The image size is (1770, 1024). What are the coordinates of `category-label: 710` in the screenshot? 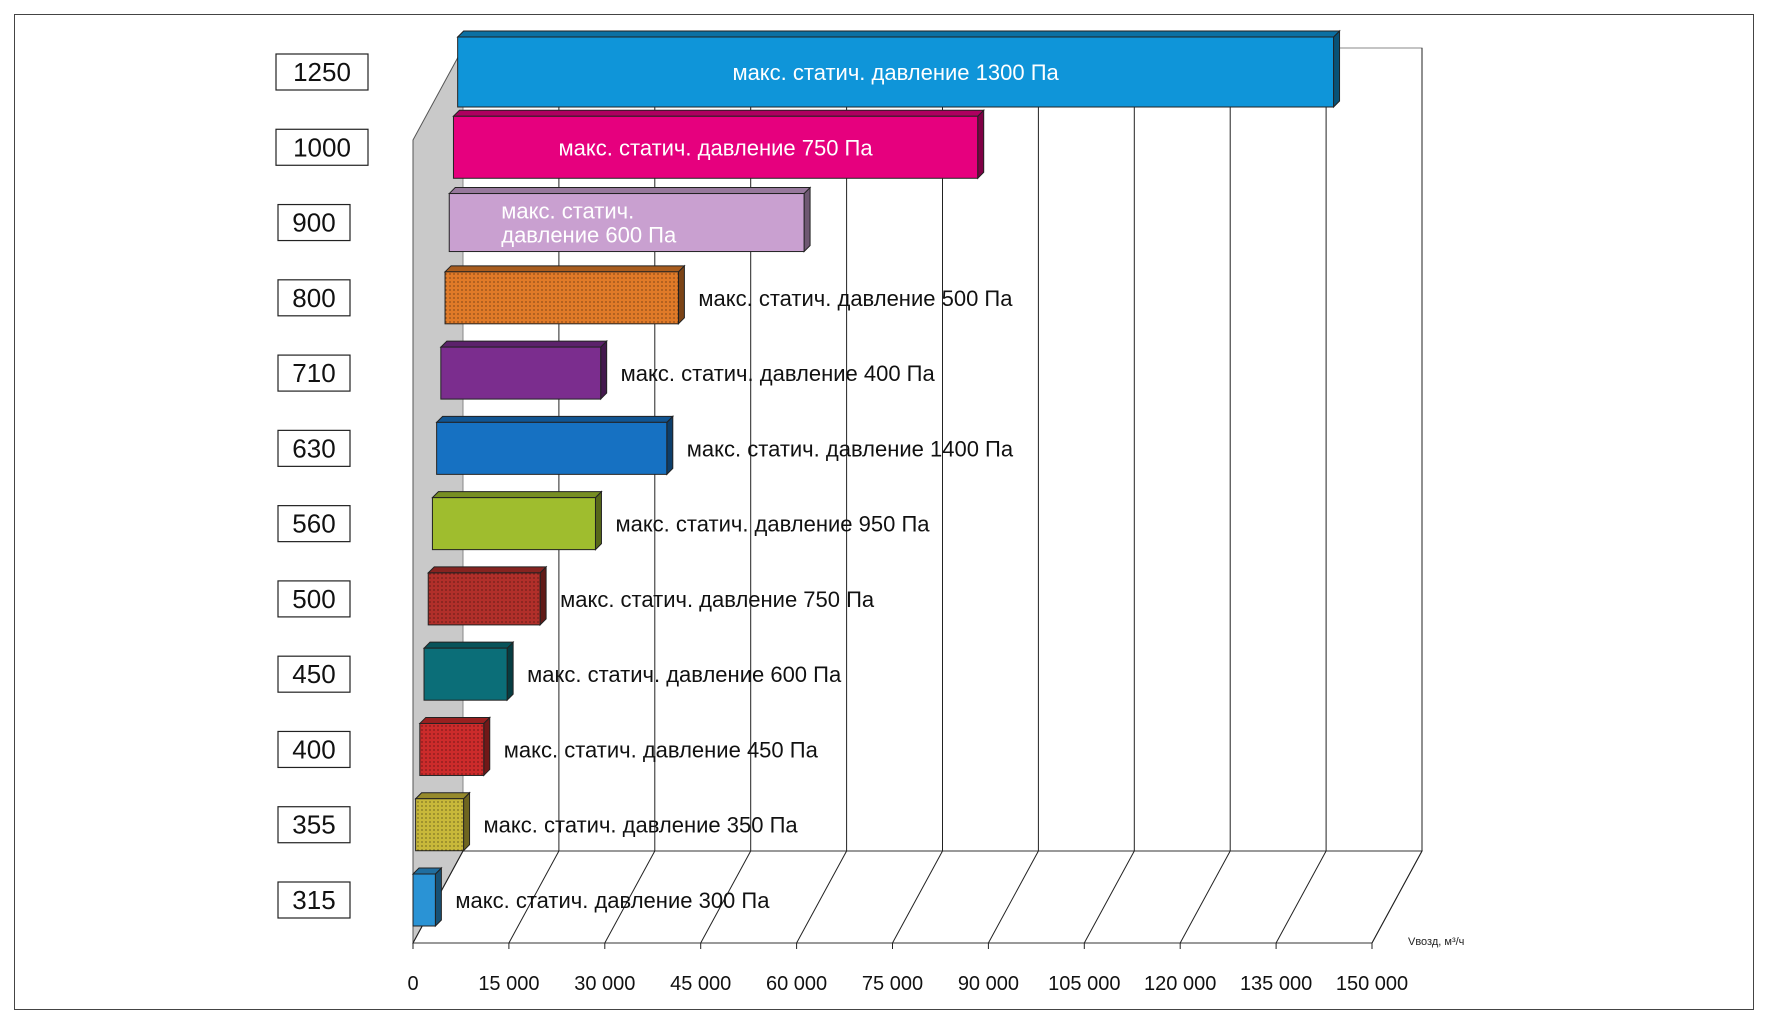 It's located at (313, 373).